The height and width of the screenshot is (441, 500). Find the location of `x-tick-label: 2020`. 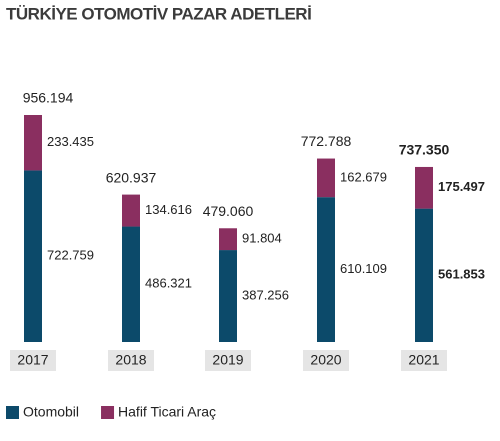

x-tick-label: 2020 is located at coordinates (325, 360).